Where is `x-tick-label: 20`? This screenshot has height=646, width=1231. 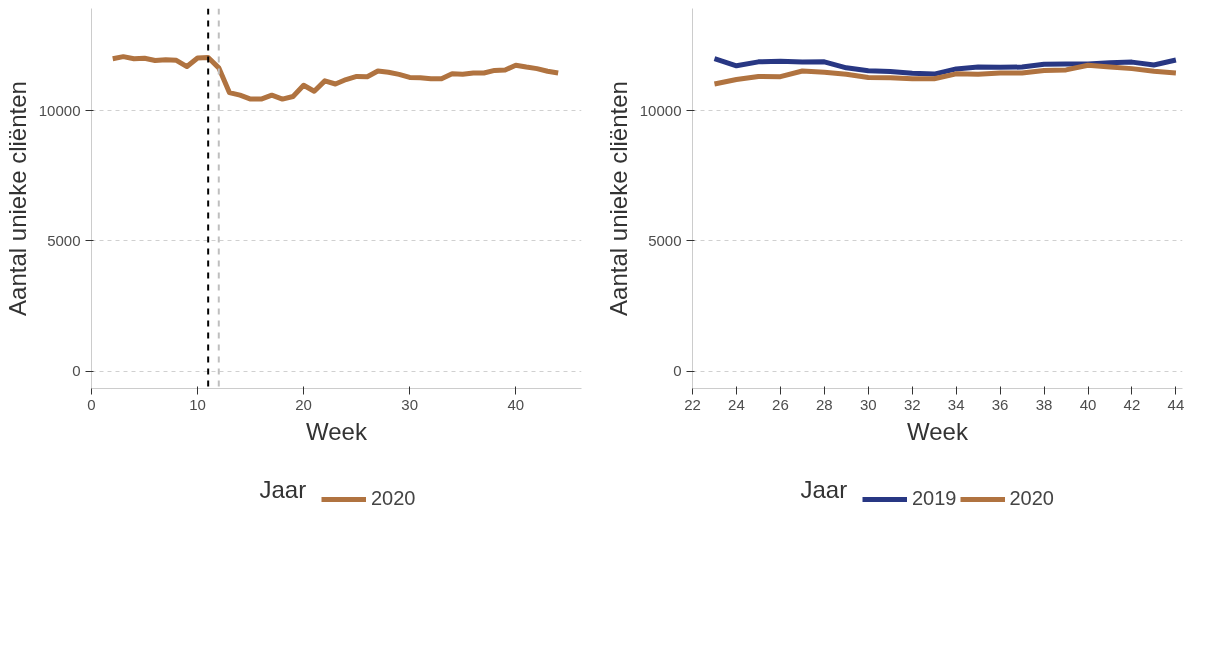 x-tick-label: 20 is located at coordinates (303, 404).